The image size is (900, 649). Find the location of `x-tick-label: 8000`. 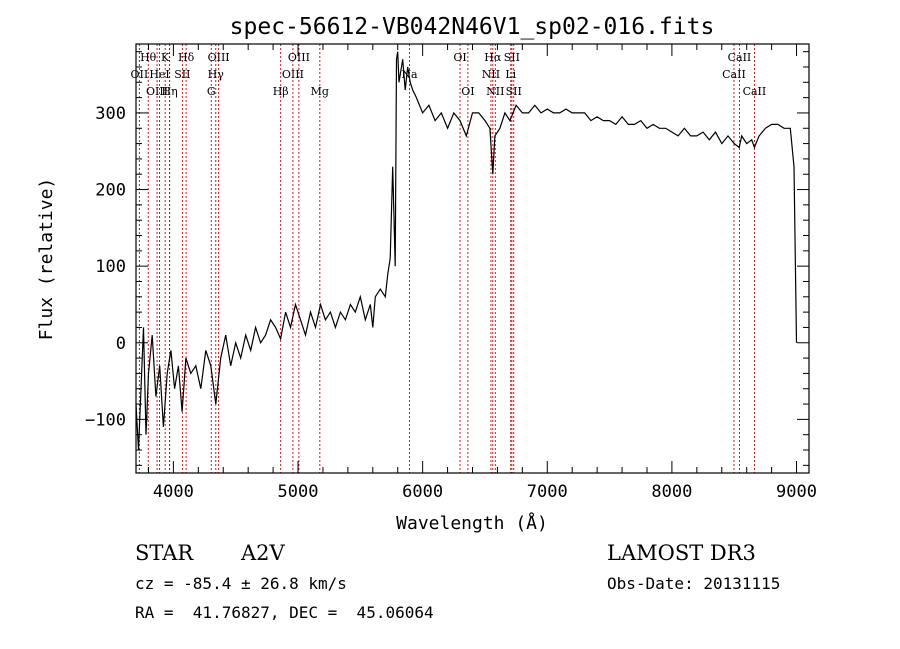

x-tick-label: 8000 is located at coordinates (671, 492).